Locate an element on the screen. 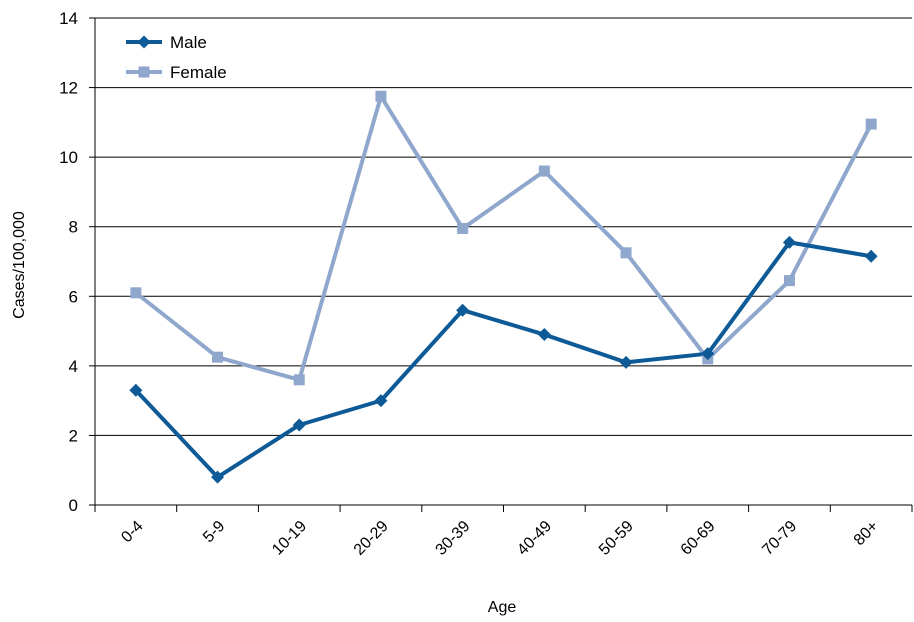  x-tick-label-9: 80+ is located at coordinates (866, 533).